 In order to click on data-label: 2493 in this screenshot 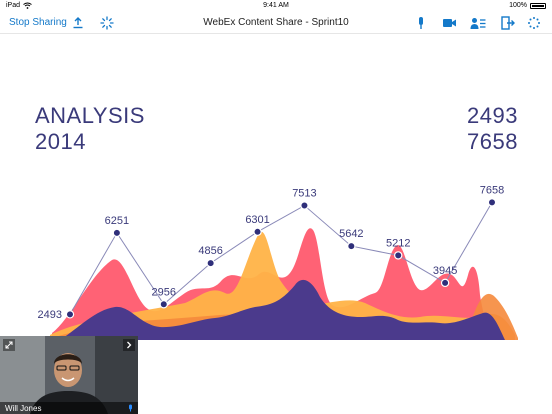, I will do `click(50, 315)`.